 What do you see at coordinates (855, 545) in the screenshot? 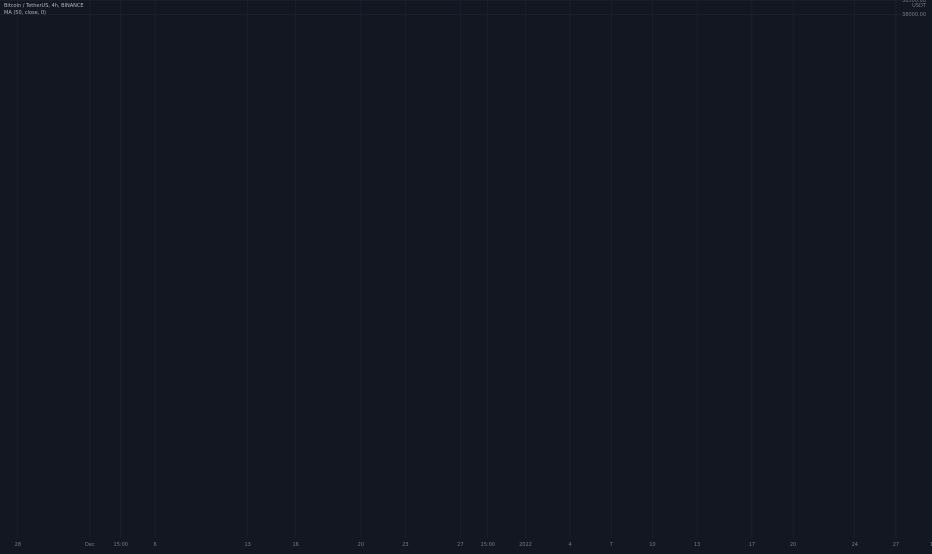
I see `time-tick-label: 24` at bounding box center [855, 545].